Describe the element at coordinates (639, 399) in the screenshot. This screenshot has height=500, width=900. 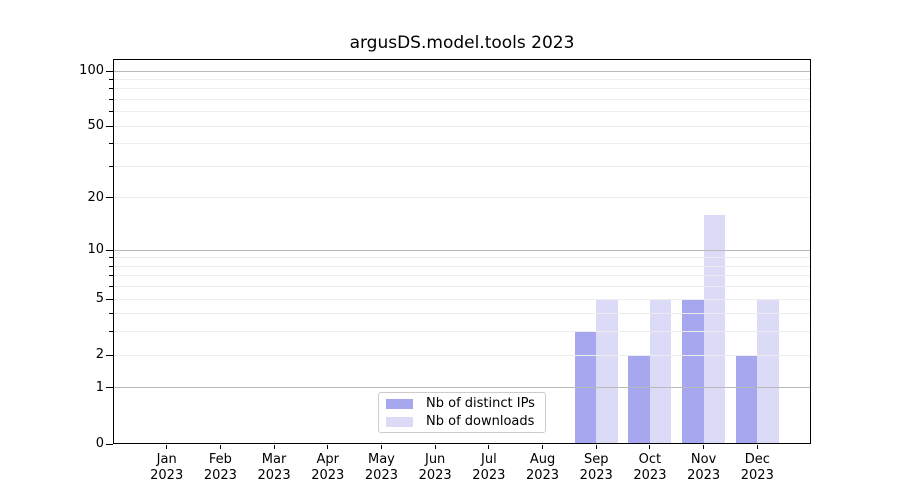
I see `bar-distinct-ips-oct` at that location.